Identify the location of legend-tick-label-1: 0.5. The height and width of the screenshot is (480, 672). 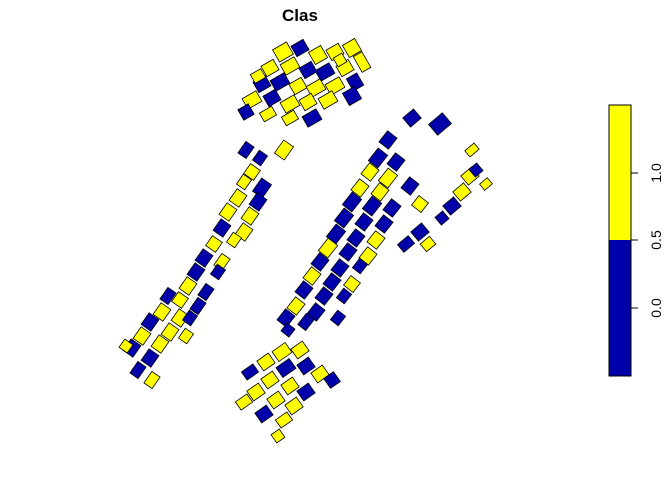
(656, 240).